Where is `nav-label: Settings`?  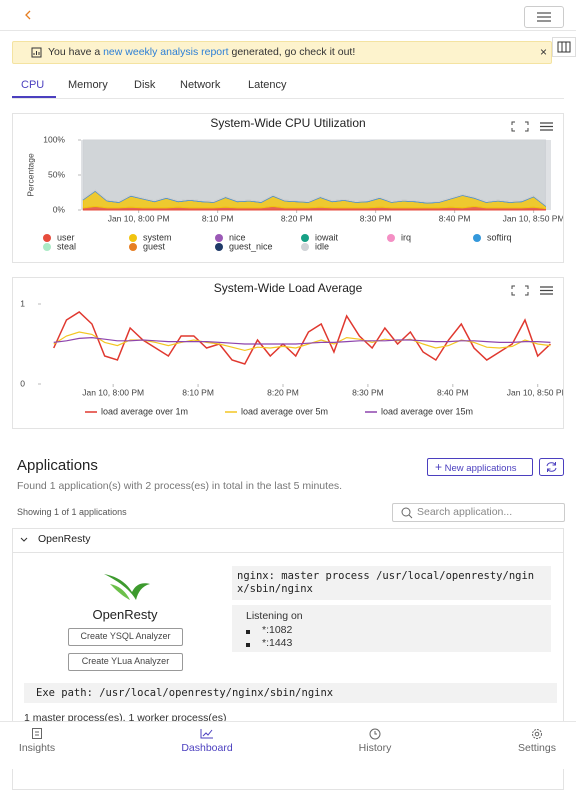
nav-label: Settings is located at coordinates (537, 748).